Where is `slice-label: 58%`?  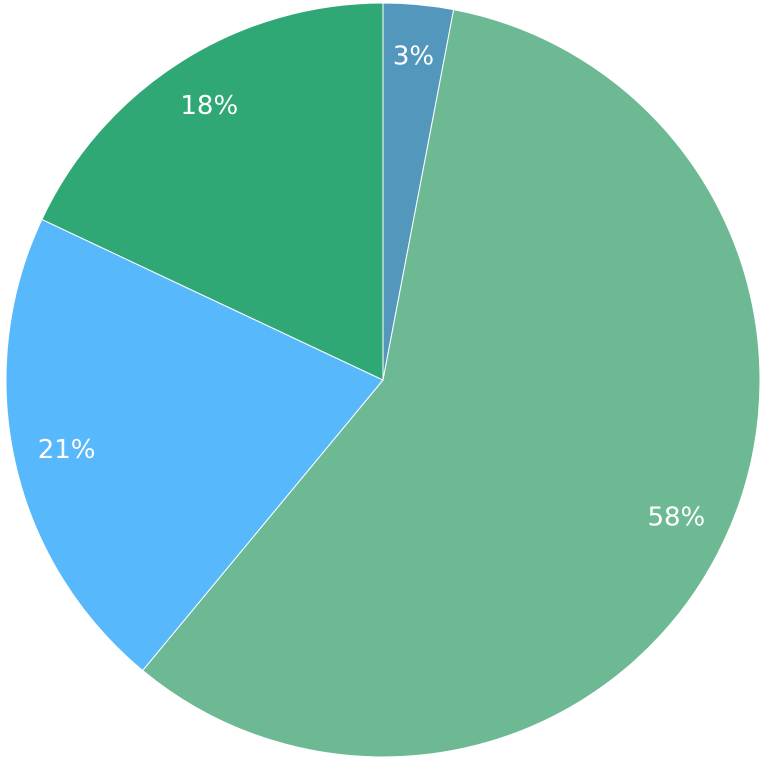 slice-label: 58% is located at coordinates (676, 518).